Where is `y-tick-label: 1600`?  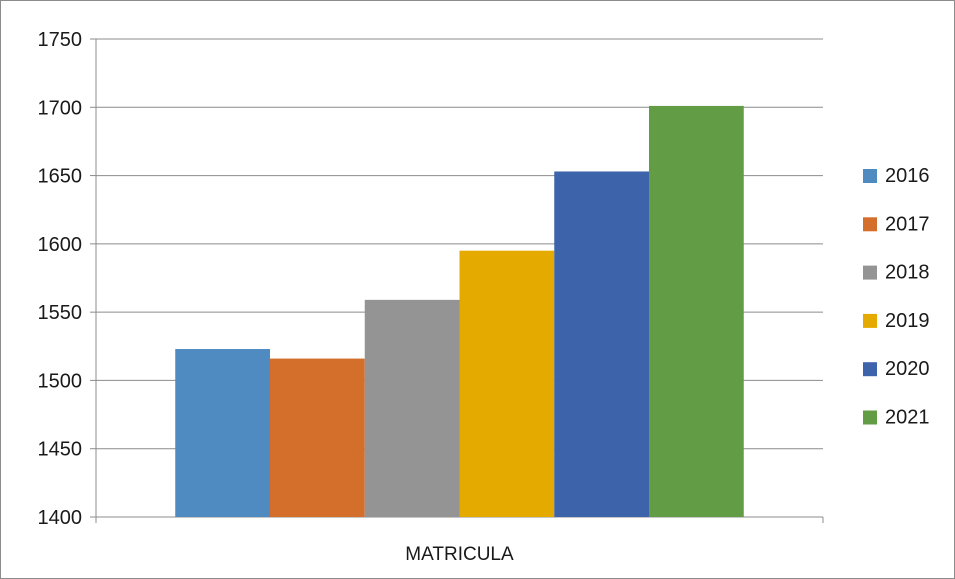
y-tick-label: 1600 is located at coordinates (60, 245).